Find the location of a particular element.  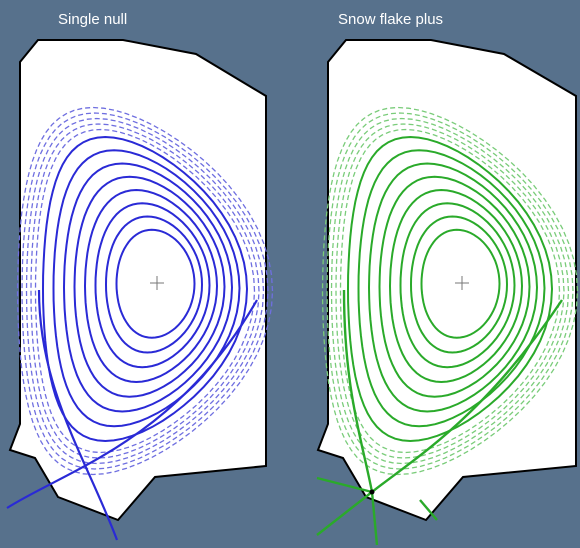

x-point-marker is located at coordinates (372, 492).